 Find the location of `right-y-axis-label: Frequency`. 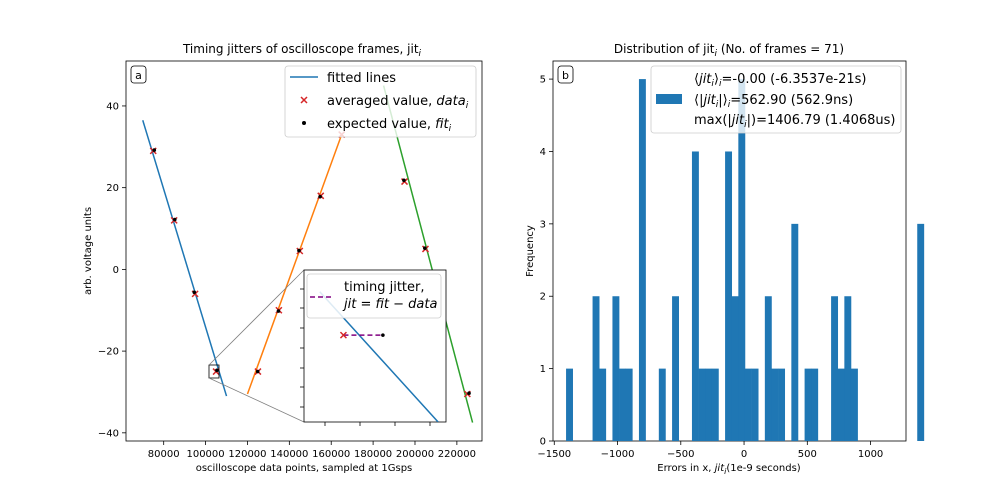

right-y-axis-label: Frequency is located at coordinates (530, 251).